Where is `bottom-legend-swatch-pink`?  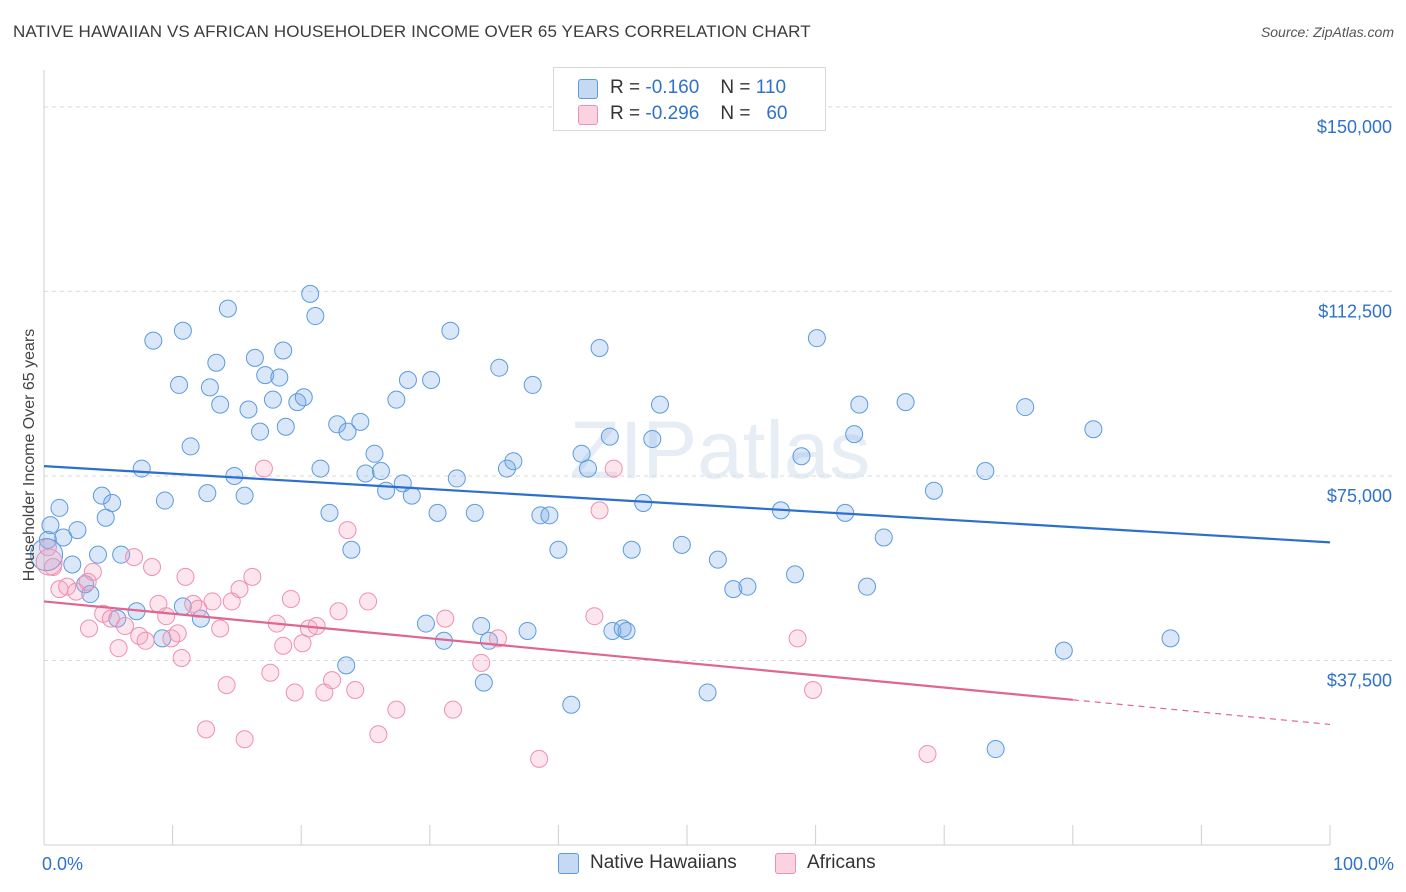 bottom-legend-swatch-pink is located at coordinates (785, 863).